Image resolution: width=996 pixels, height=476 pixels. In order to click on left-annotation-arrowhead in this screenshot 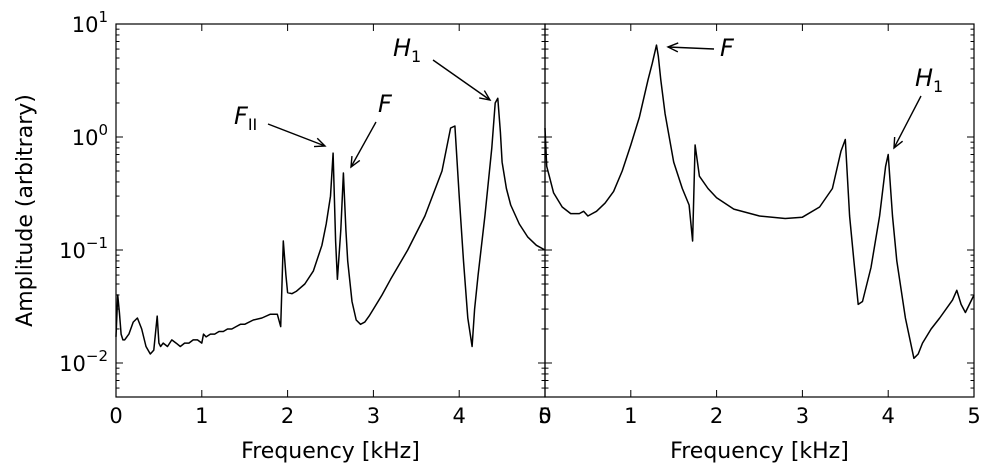, I will do `click(320, 142)`.